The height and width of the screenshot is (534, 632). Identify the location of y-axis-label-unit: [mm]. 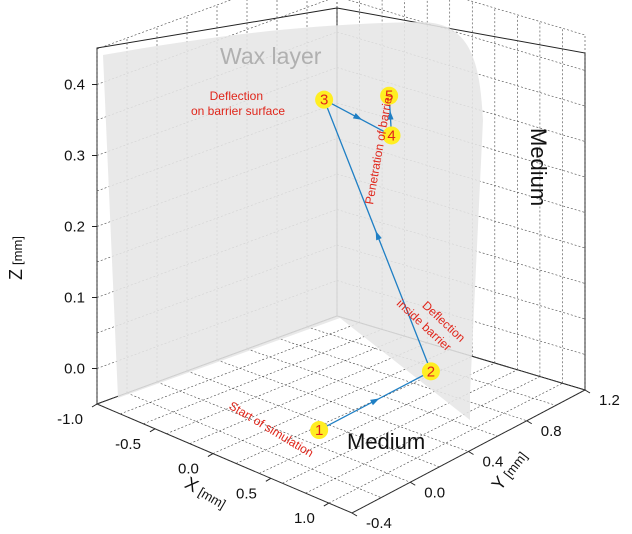
(516, 465).